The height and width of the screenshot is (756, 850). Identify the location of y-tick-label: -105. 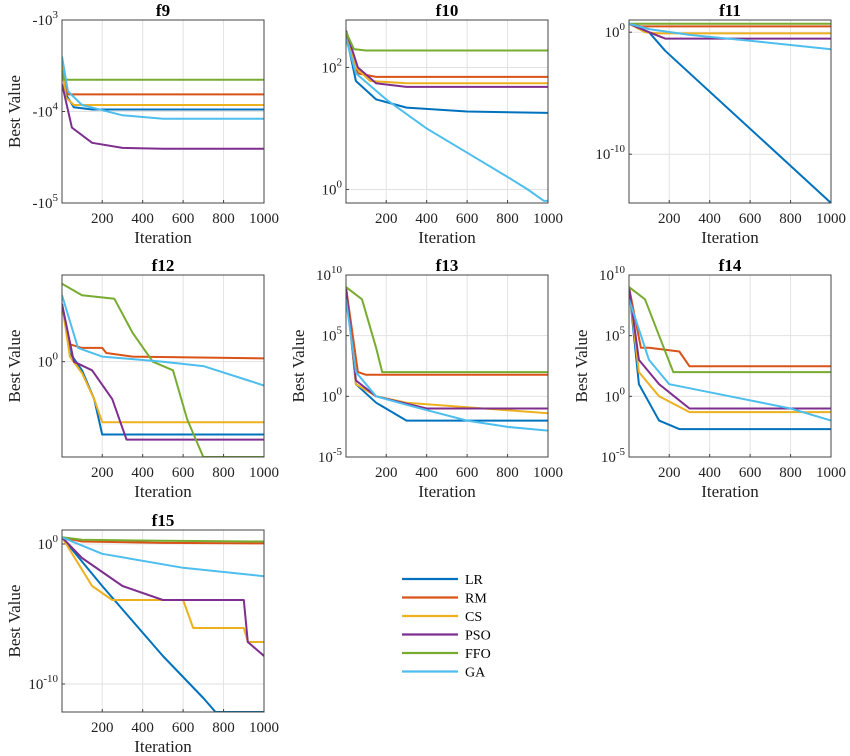
(46, 202).